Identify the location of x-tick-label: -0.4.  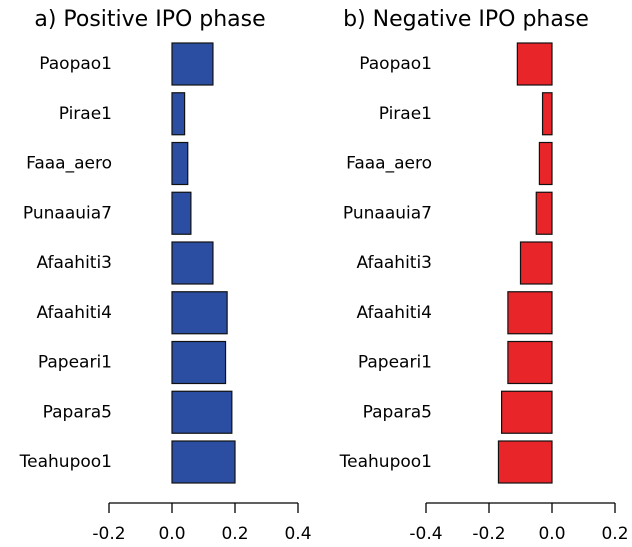
(425, 534).